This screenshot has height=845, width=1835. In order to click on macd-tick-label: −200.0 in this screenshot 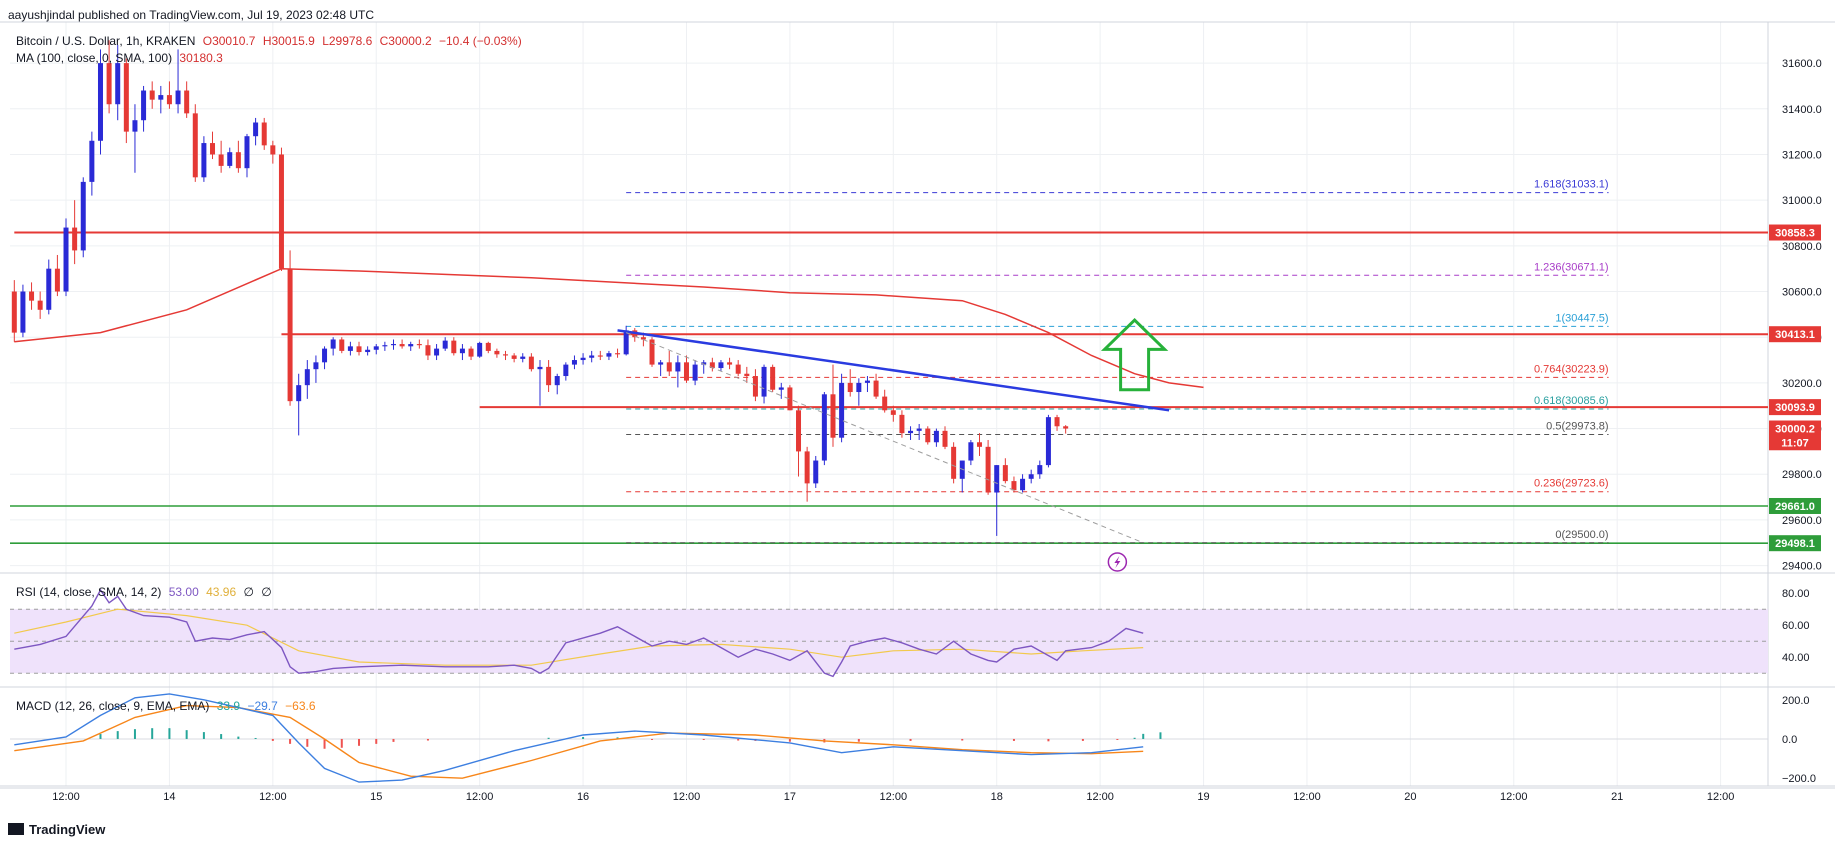, I will do `click(1799, 779)`.